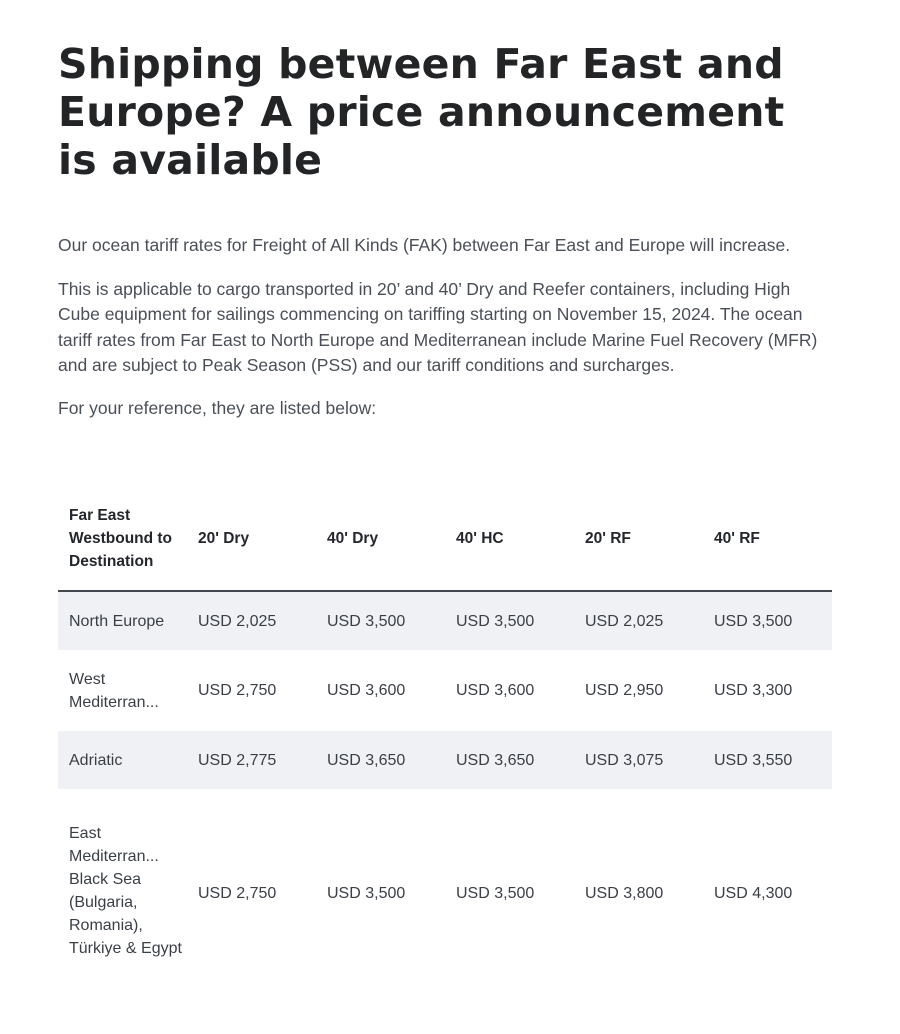  I want to click on header-destination: Far East Westbound to Destination, so click(122, 544).